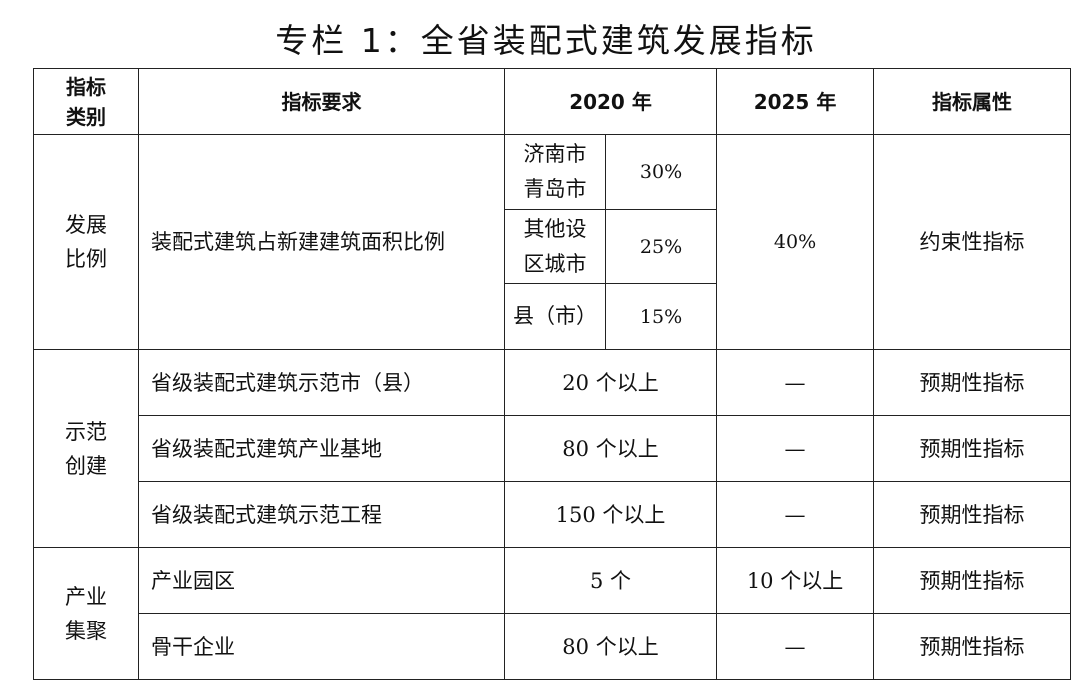 The height and width of the screenshot is (686, 1092). I want to click on header-category: 指标 类别, so click(86, 101).